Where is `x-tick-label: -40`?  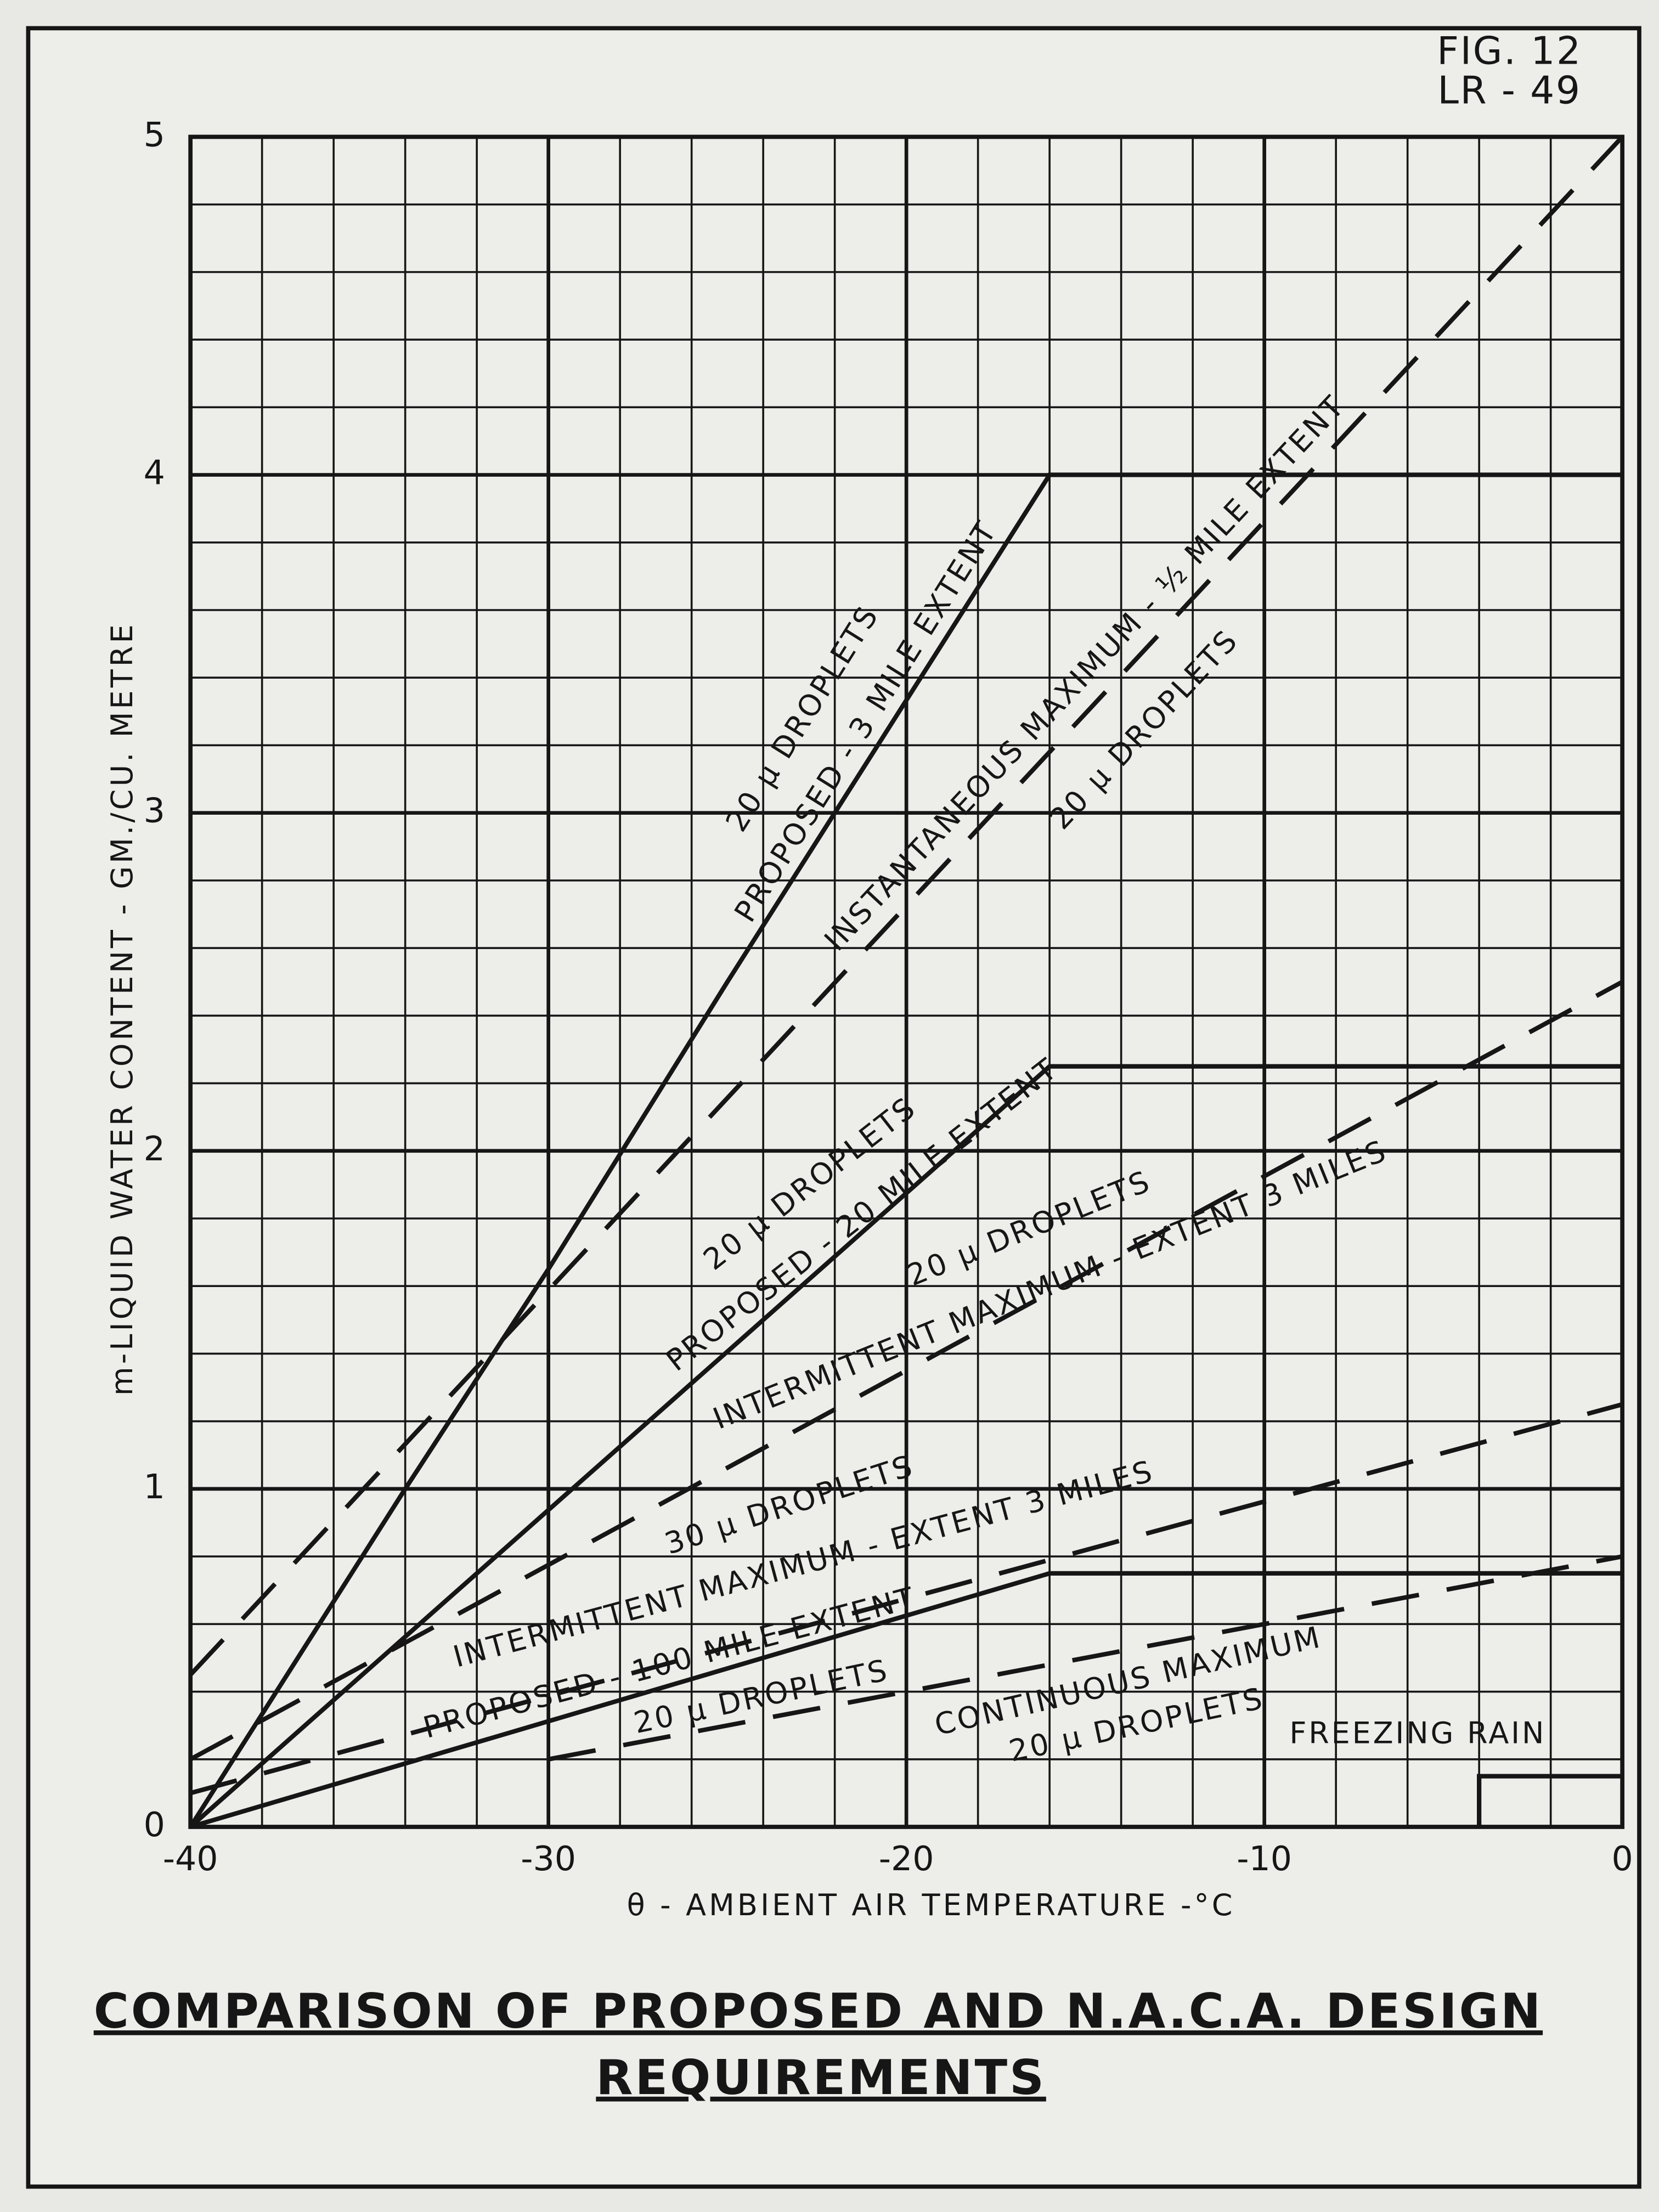 x-tick-label: -40 is located at coordinates (191, 1858).